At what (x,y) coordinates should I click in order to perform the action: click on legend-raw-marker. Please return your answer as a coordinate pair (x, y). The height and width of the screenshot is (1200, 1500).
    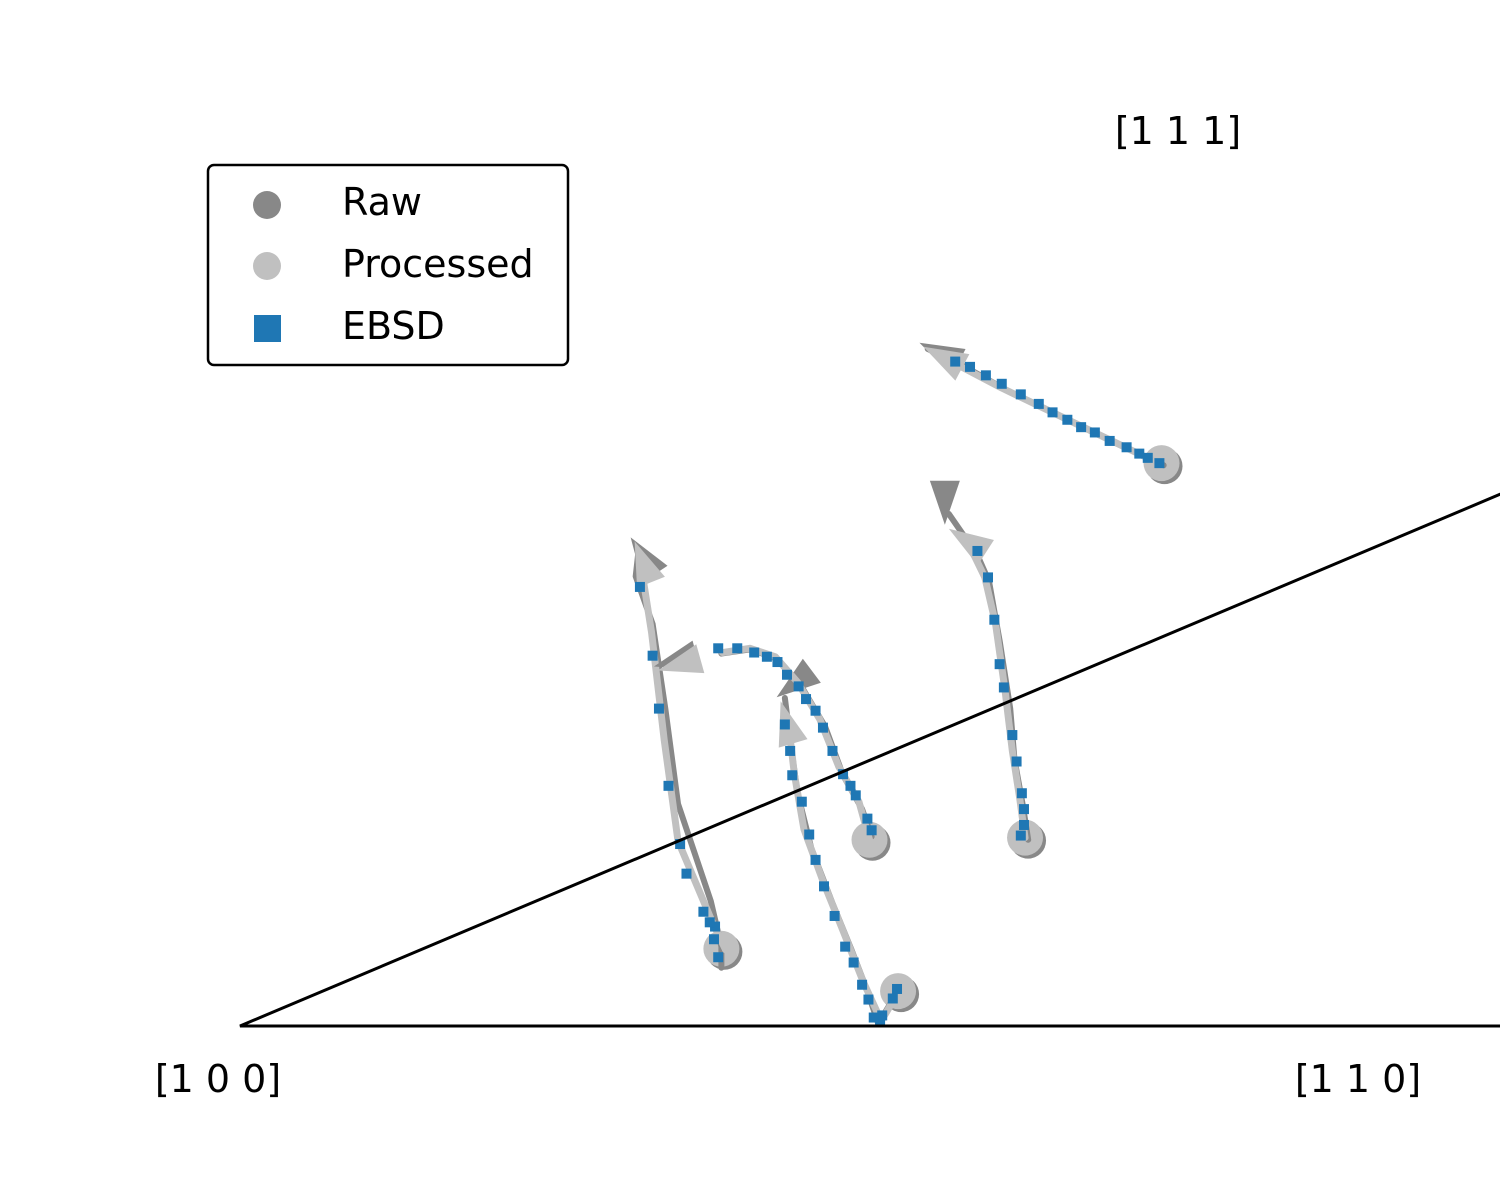
    Looking at the image, I should click on (267, 205).